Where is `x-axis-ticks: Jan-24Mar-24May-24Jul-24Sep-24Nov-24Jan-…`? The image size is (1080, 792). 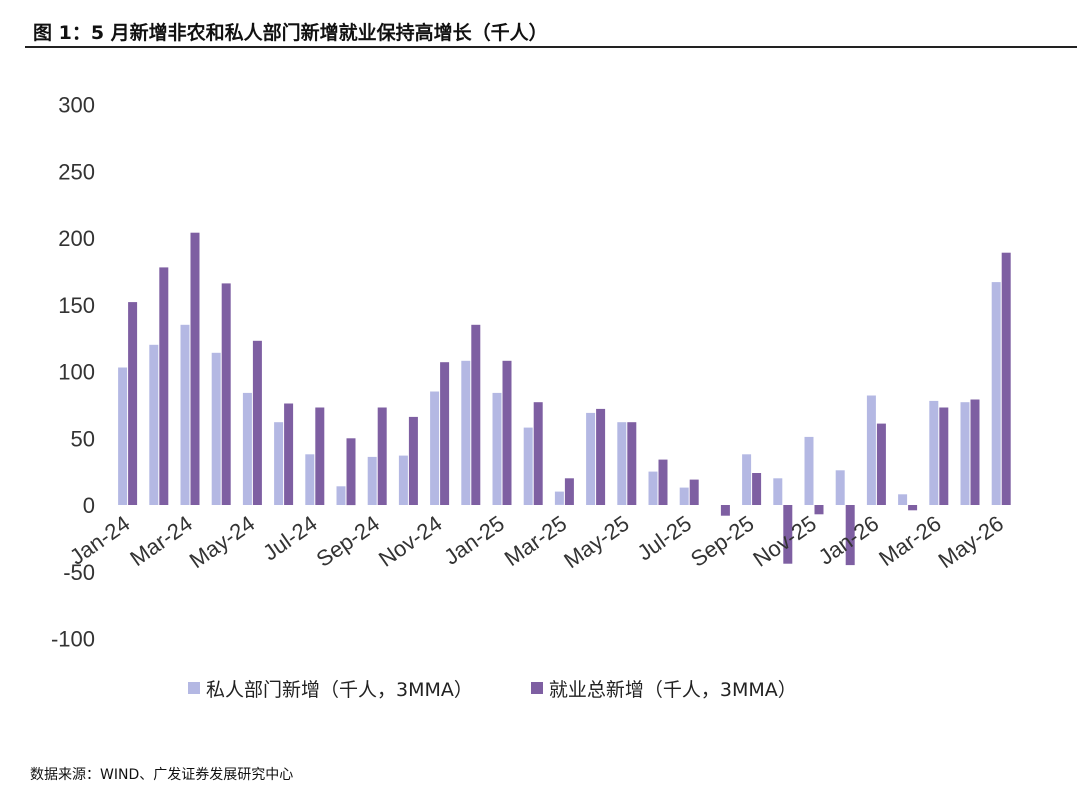 x-axis-ticks: Jan-24Mar-24May-24Jul-24Sep-24Nov-24Jan-… is located at coordinates (536, 542).